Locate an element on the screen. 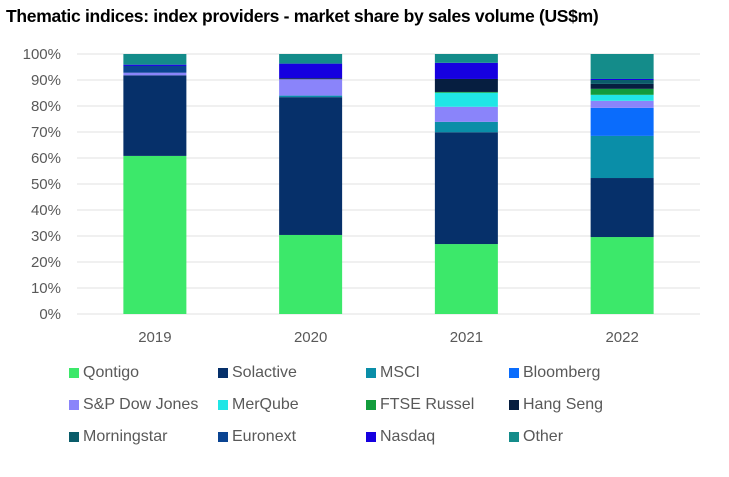 The image size is (729, 477). bar-segment-bloomberg-2022 is located at coordinates (622, 121).